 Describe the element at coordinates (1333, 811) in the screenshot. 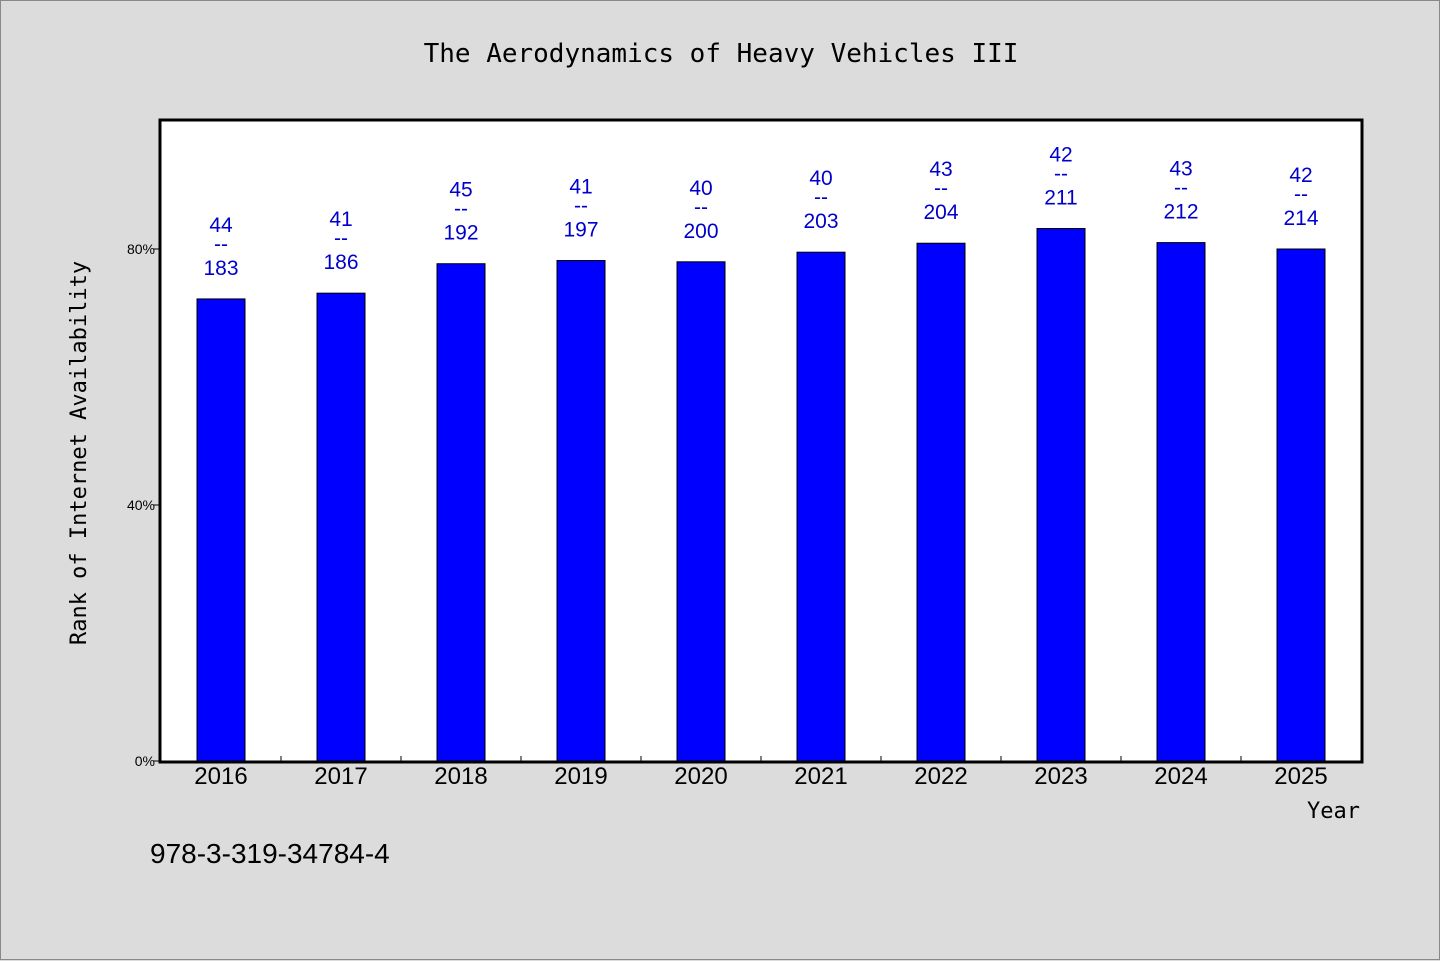

I see `x-axis-label: Year` at that location.